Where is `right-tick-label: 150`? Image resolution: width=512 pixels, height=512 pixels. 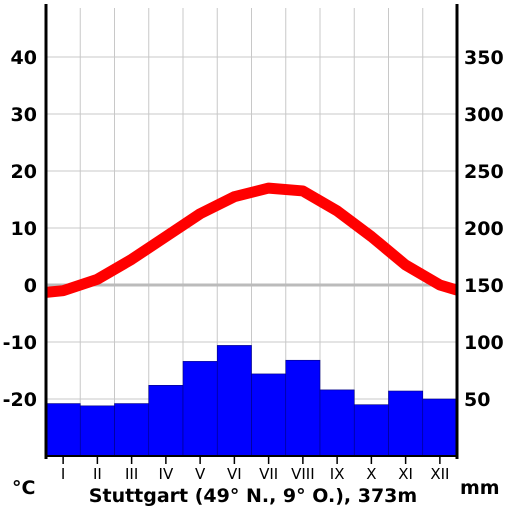 right-tick-label: 150 is located at coordinates (484, 286).